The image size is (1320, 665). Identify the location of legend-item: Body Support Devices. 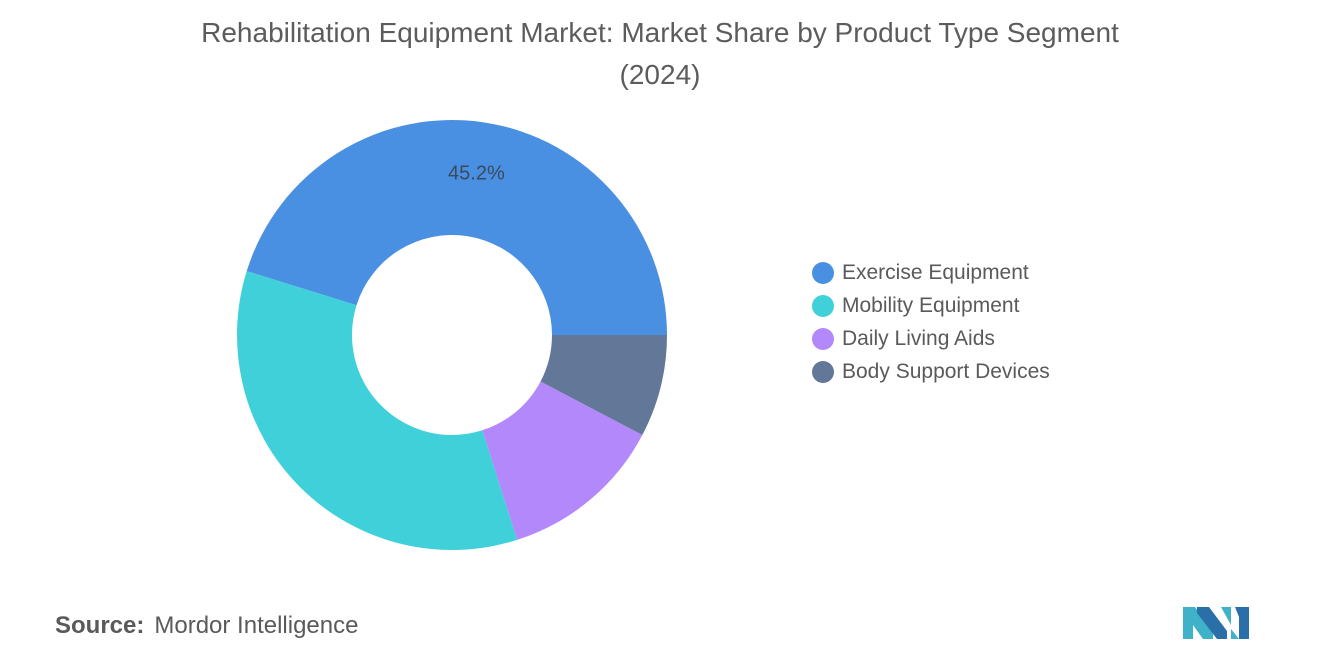
(931, 371).